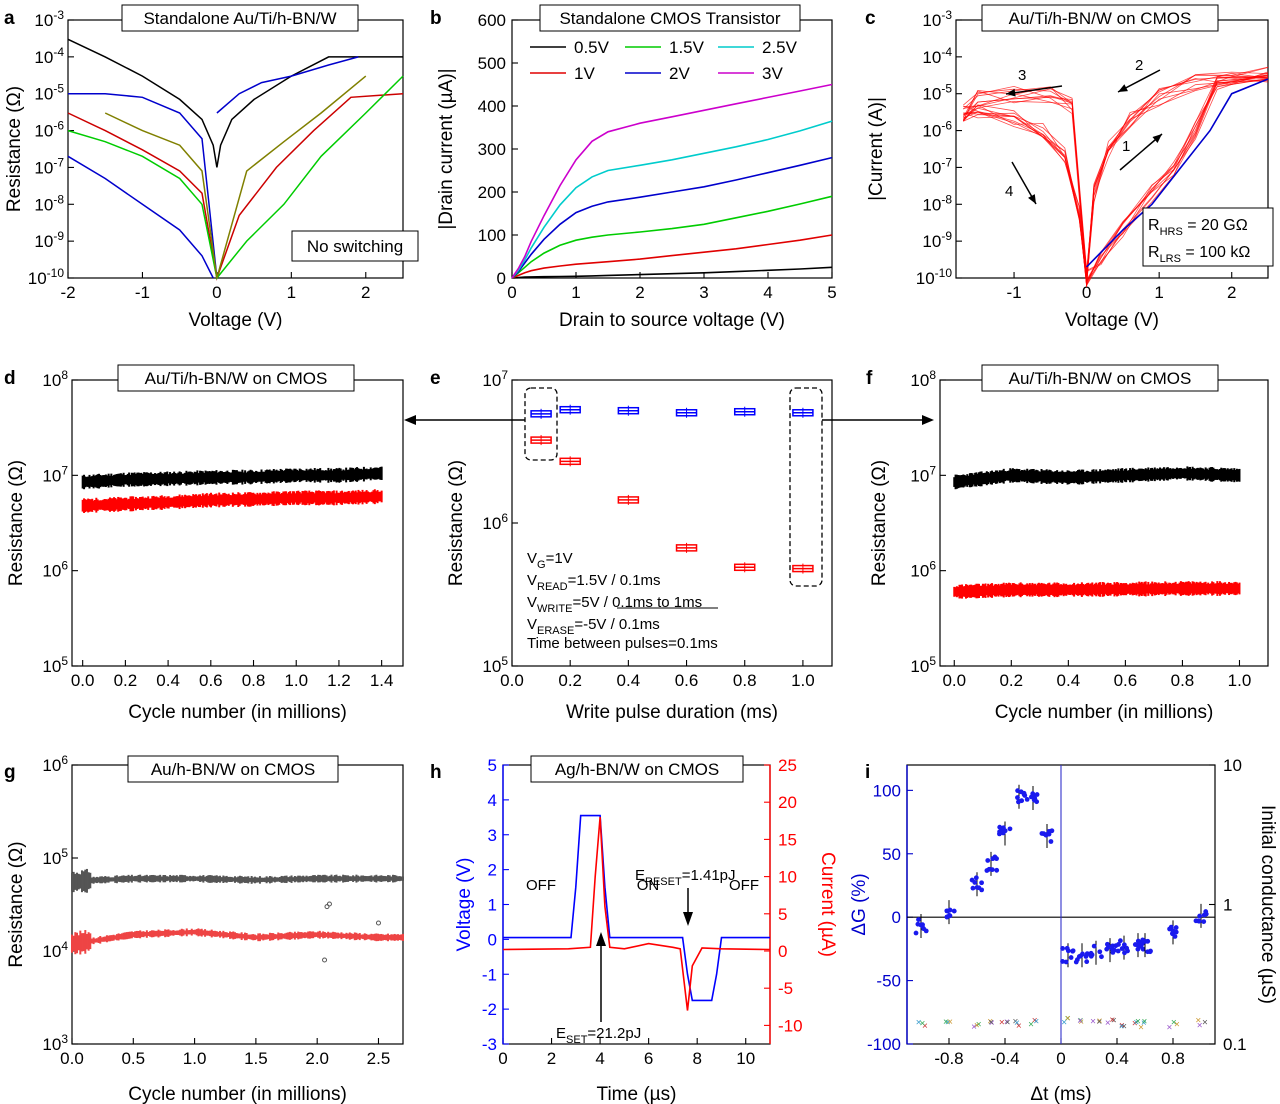 The height and width of the screenshot is (1104, 1280). I want to click on y2-tick-label: 10, so click(1232, 765).